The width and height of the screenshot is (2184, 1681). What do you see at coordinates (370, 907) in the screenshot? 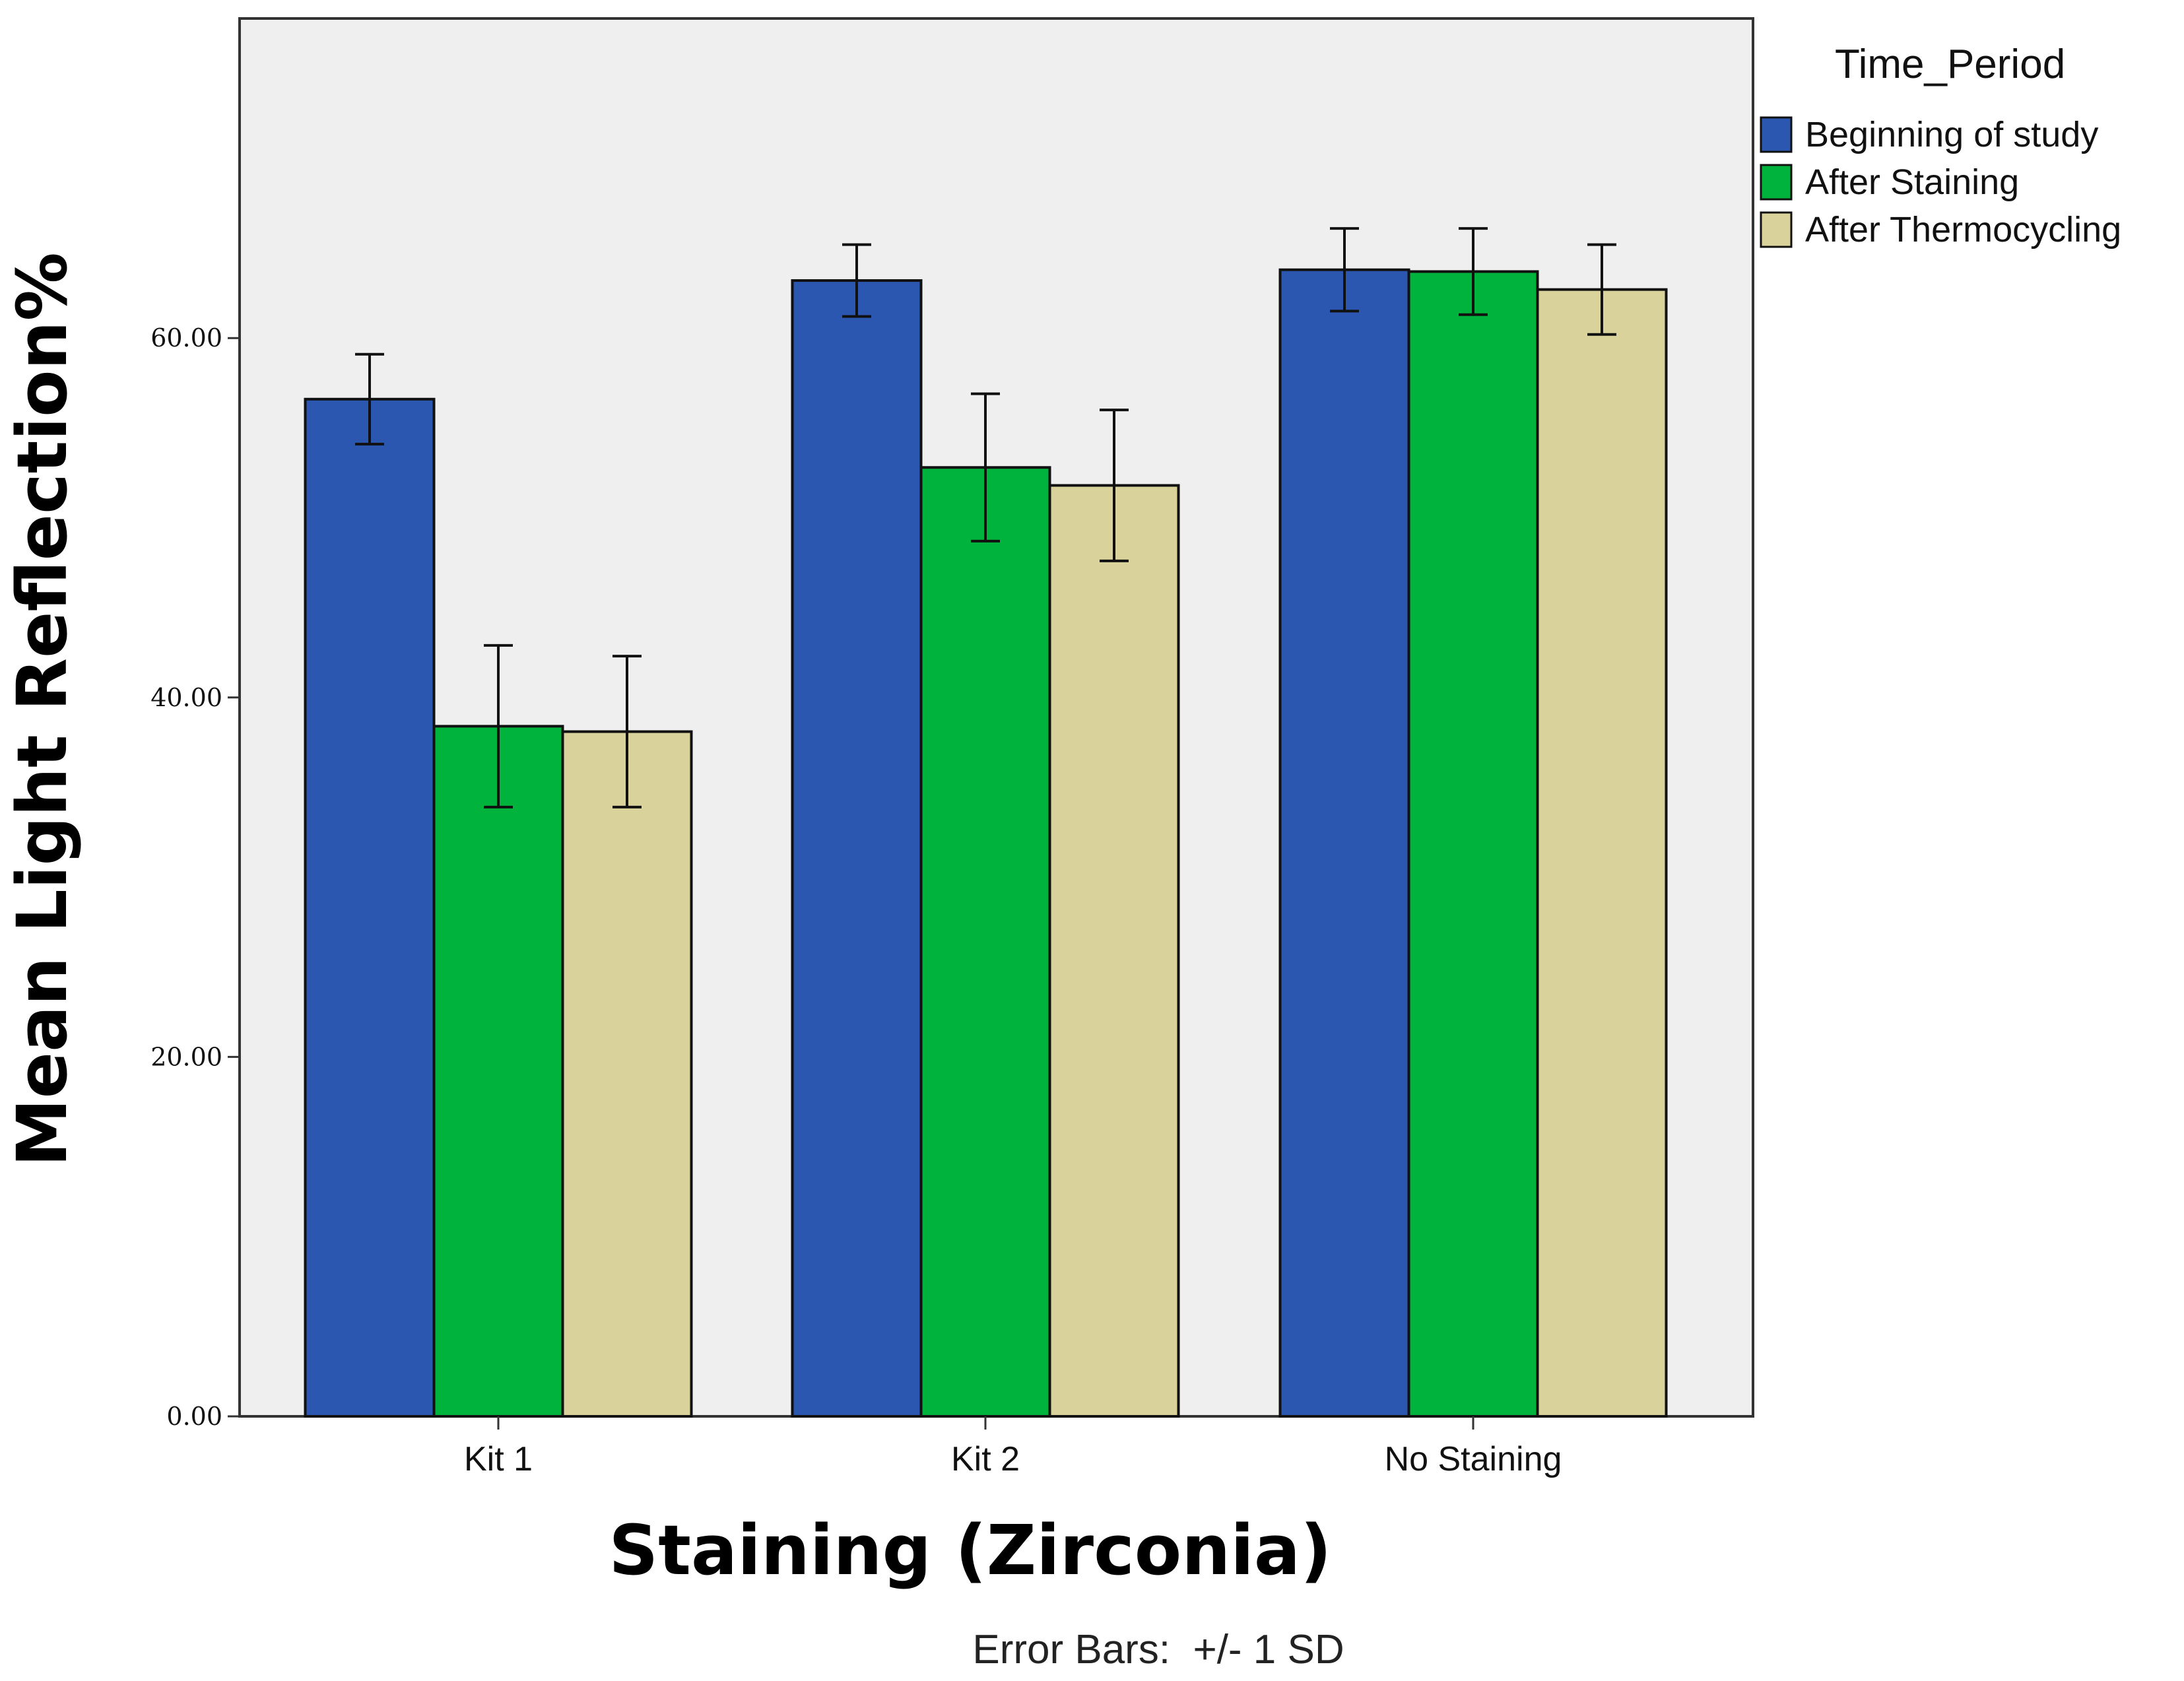
I see `bar-kit-1-beginning-of-study` at bounding box center [370, 907].